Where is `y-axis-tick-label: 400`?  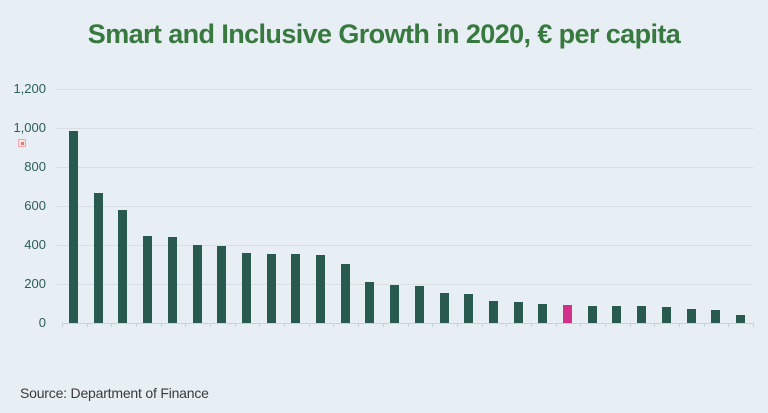
y-axis-tick-label: 400 is located at coordinates (35, 244).